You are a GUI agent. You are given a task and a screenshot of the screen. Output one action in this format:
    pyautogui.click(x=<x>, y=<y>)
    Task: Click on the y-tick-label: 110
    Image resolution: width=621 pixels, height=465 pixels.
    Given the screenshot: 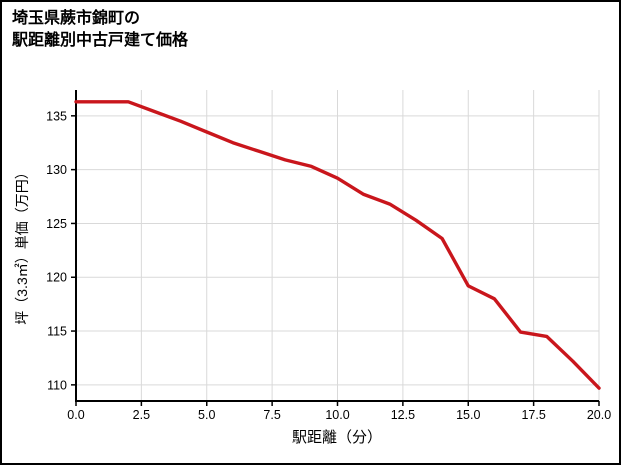 What is the action you would take?
    pyautogui.click(x=57, y=385)
    